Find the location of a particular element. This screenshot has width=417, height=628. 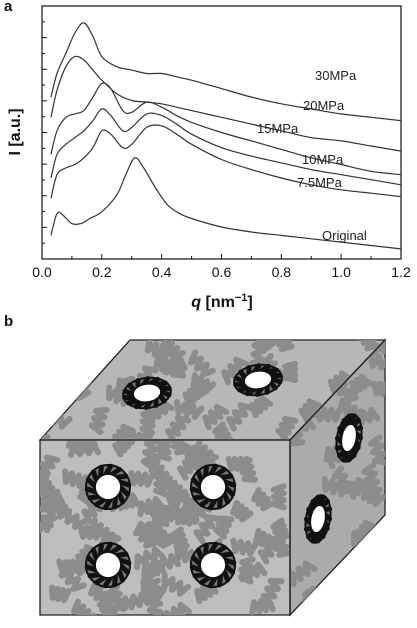

y-axis-title: I [a.u.] is located at coordinates (15, 131).